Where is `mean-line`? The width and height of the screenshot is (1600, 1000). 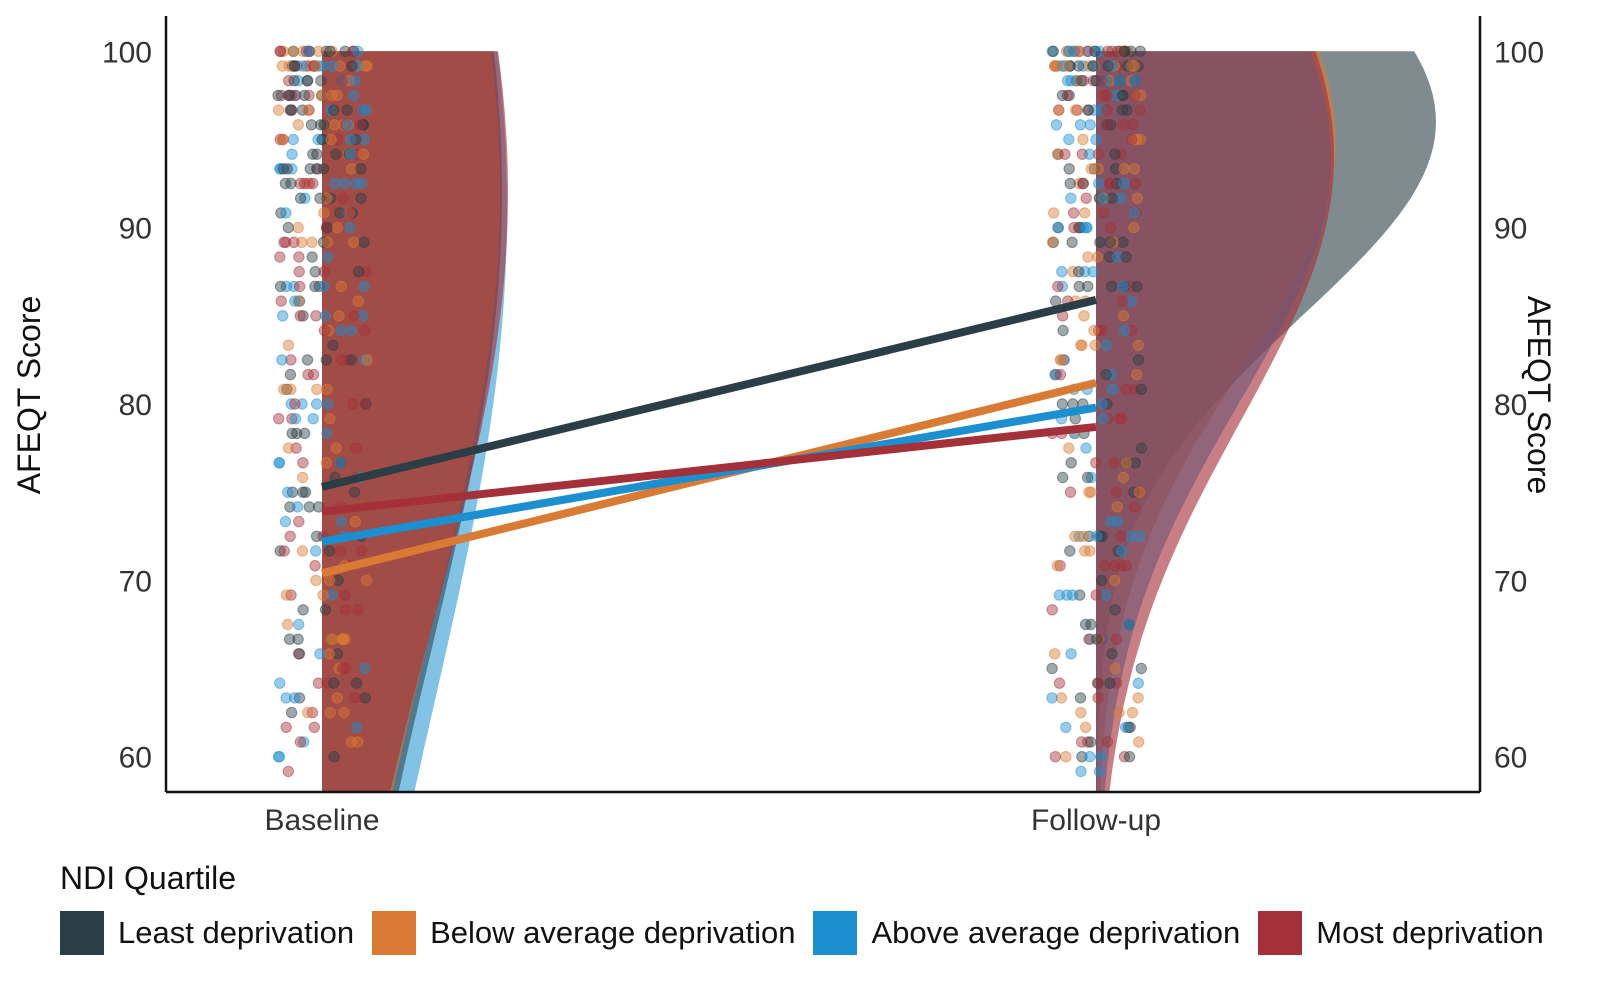
mean-line is located at coordinates (709, 393).